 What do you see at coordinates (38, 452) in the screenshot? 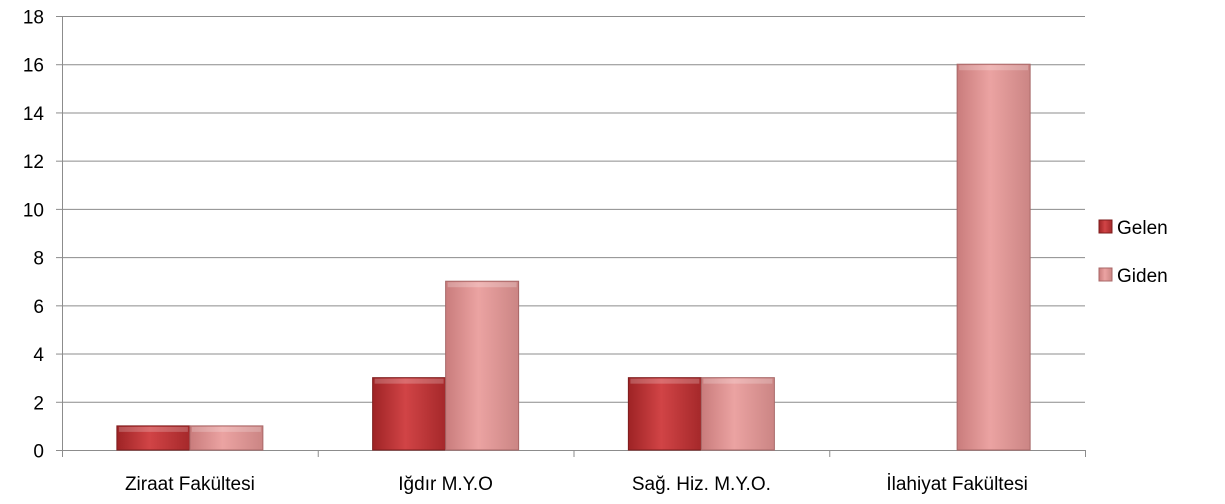
I see `y-tick-label: 0` at bounding box center [38, 452].